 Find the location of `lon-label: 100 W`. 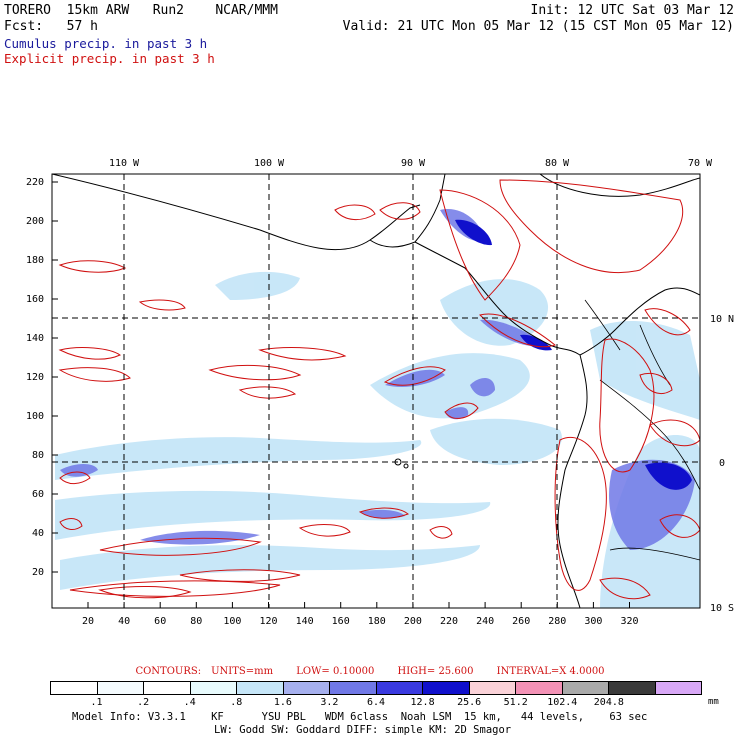

lon-label: 100 W is located at coordinates (269, 163).